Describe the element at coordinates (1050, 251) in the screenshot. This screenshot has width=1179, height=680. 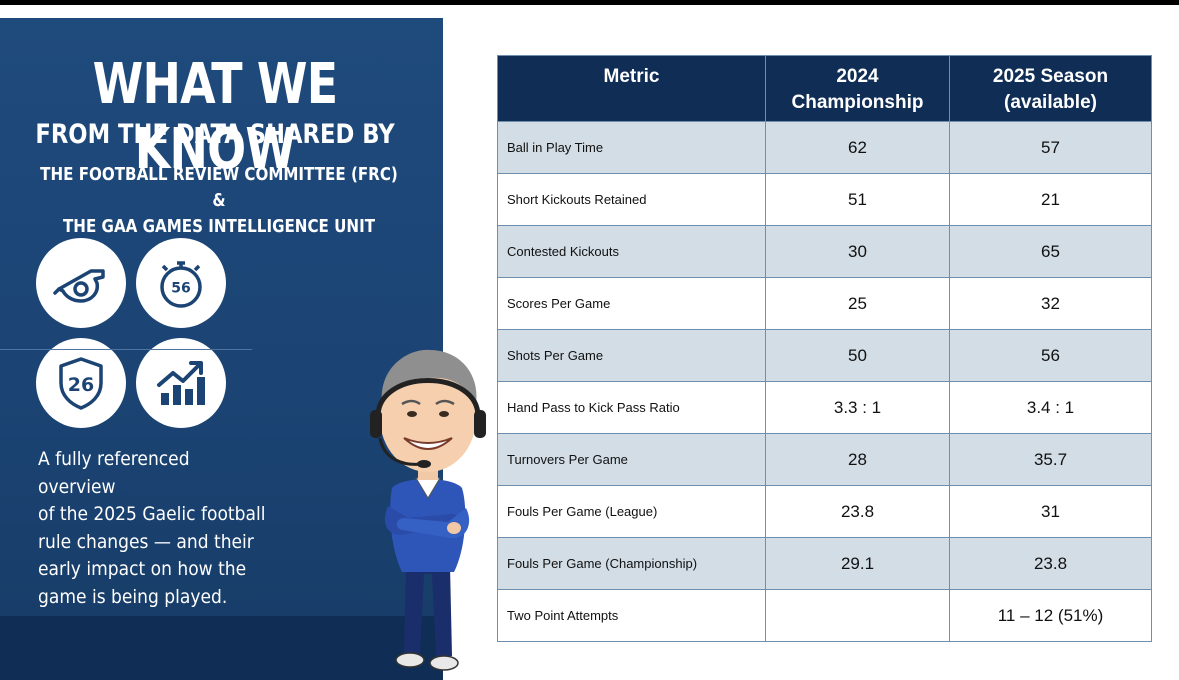
I see `value-2025: 65` at that location.